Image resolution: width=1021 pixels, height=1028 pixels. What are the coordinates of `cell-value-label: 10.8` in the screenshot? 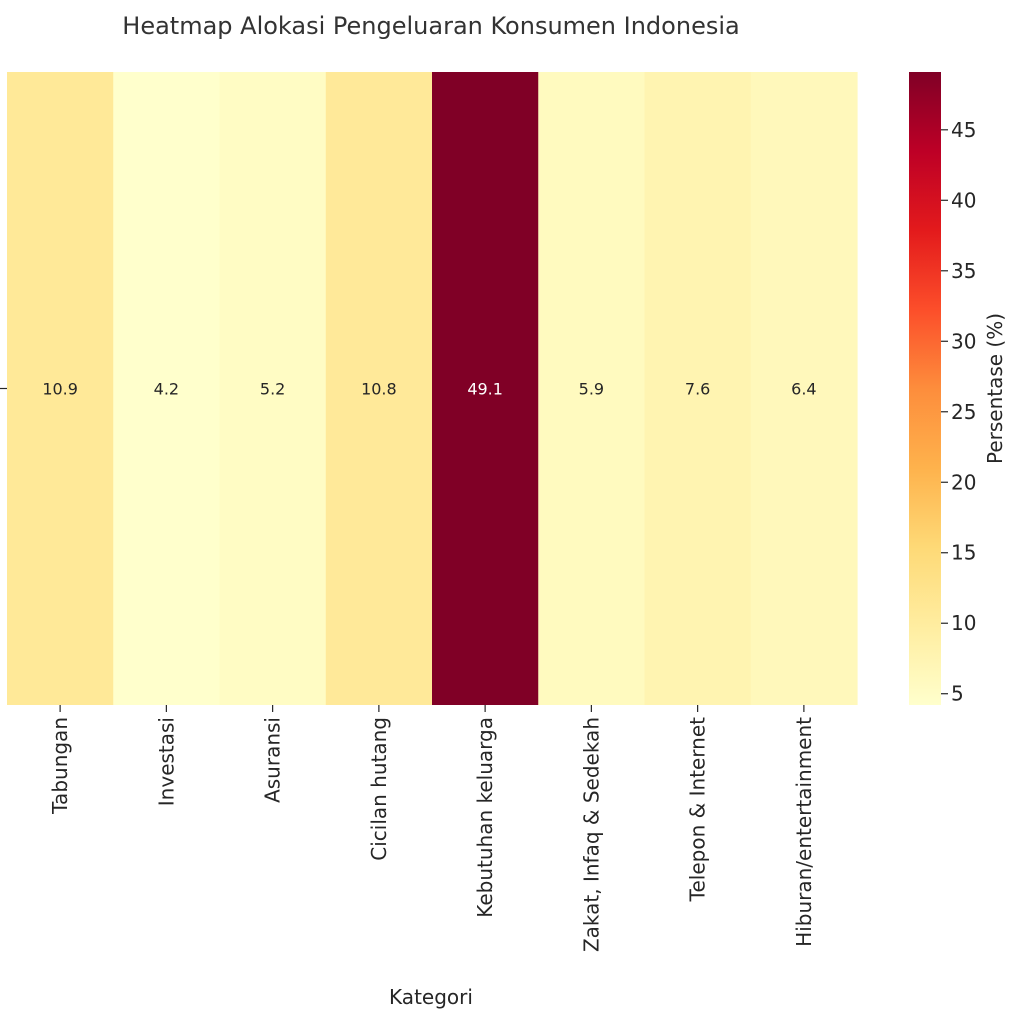 It's located at (379, 389).